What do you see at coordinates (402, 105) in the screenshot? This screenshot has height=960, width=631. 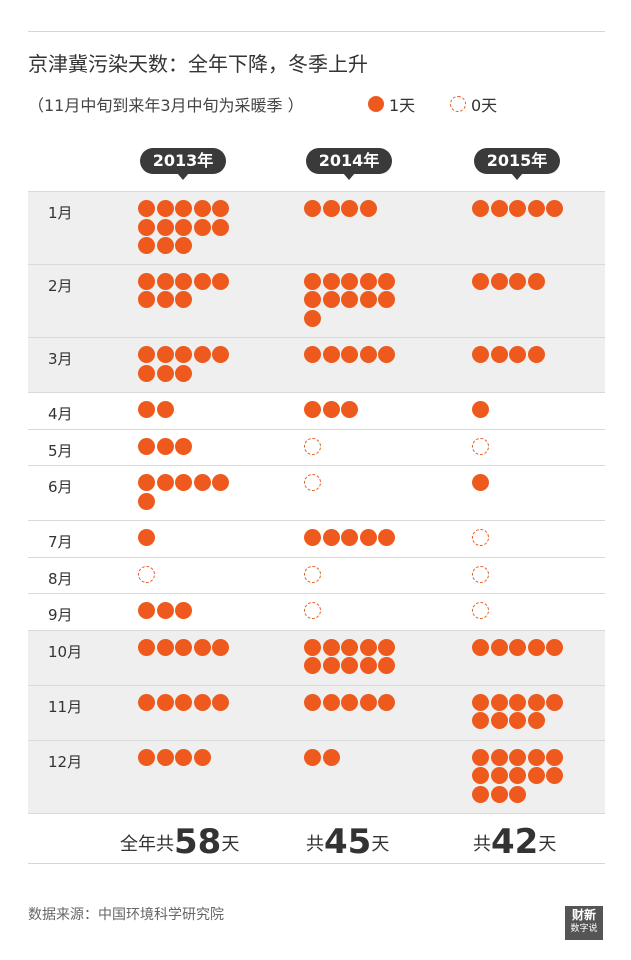 I see `legend-filled-label: 1天` at bounding box center [402, 105].